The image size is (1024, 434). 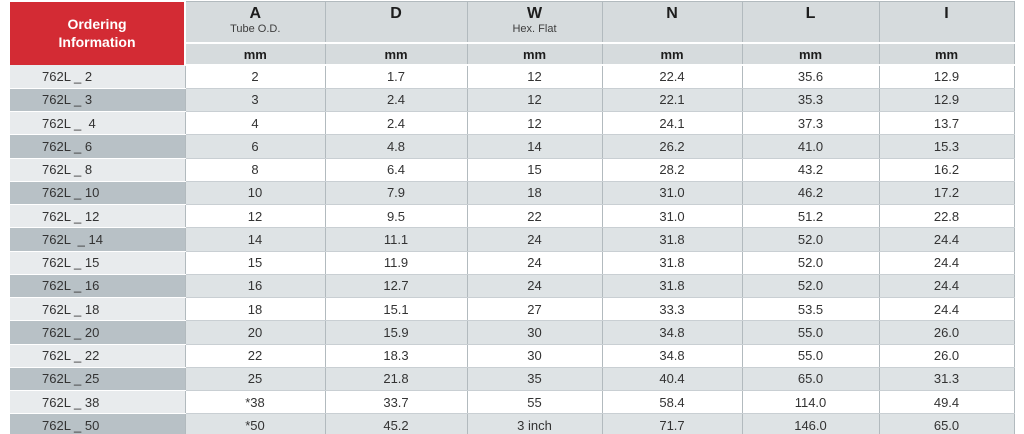 I want to click on table-row: 762L _ 2 2 1.7 12 22.4 35.6 12.9, so click(x=512, y=77).